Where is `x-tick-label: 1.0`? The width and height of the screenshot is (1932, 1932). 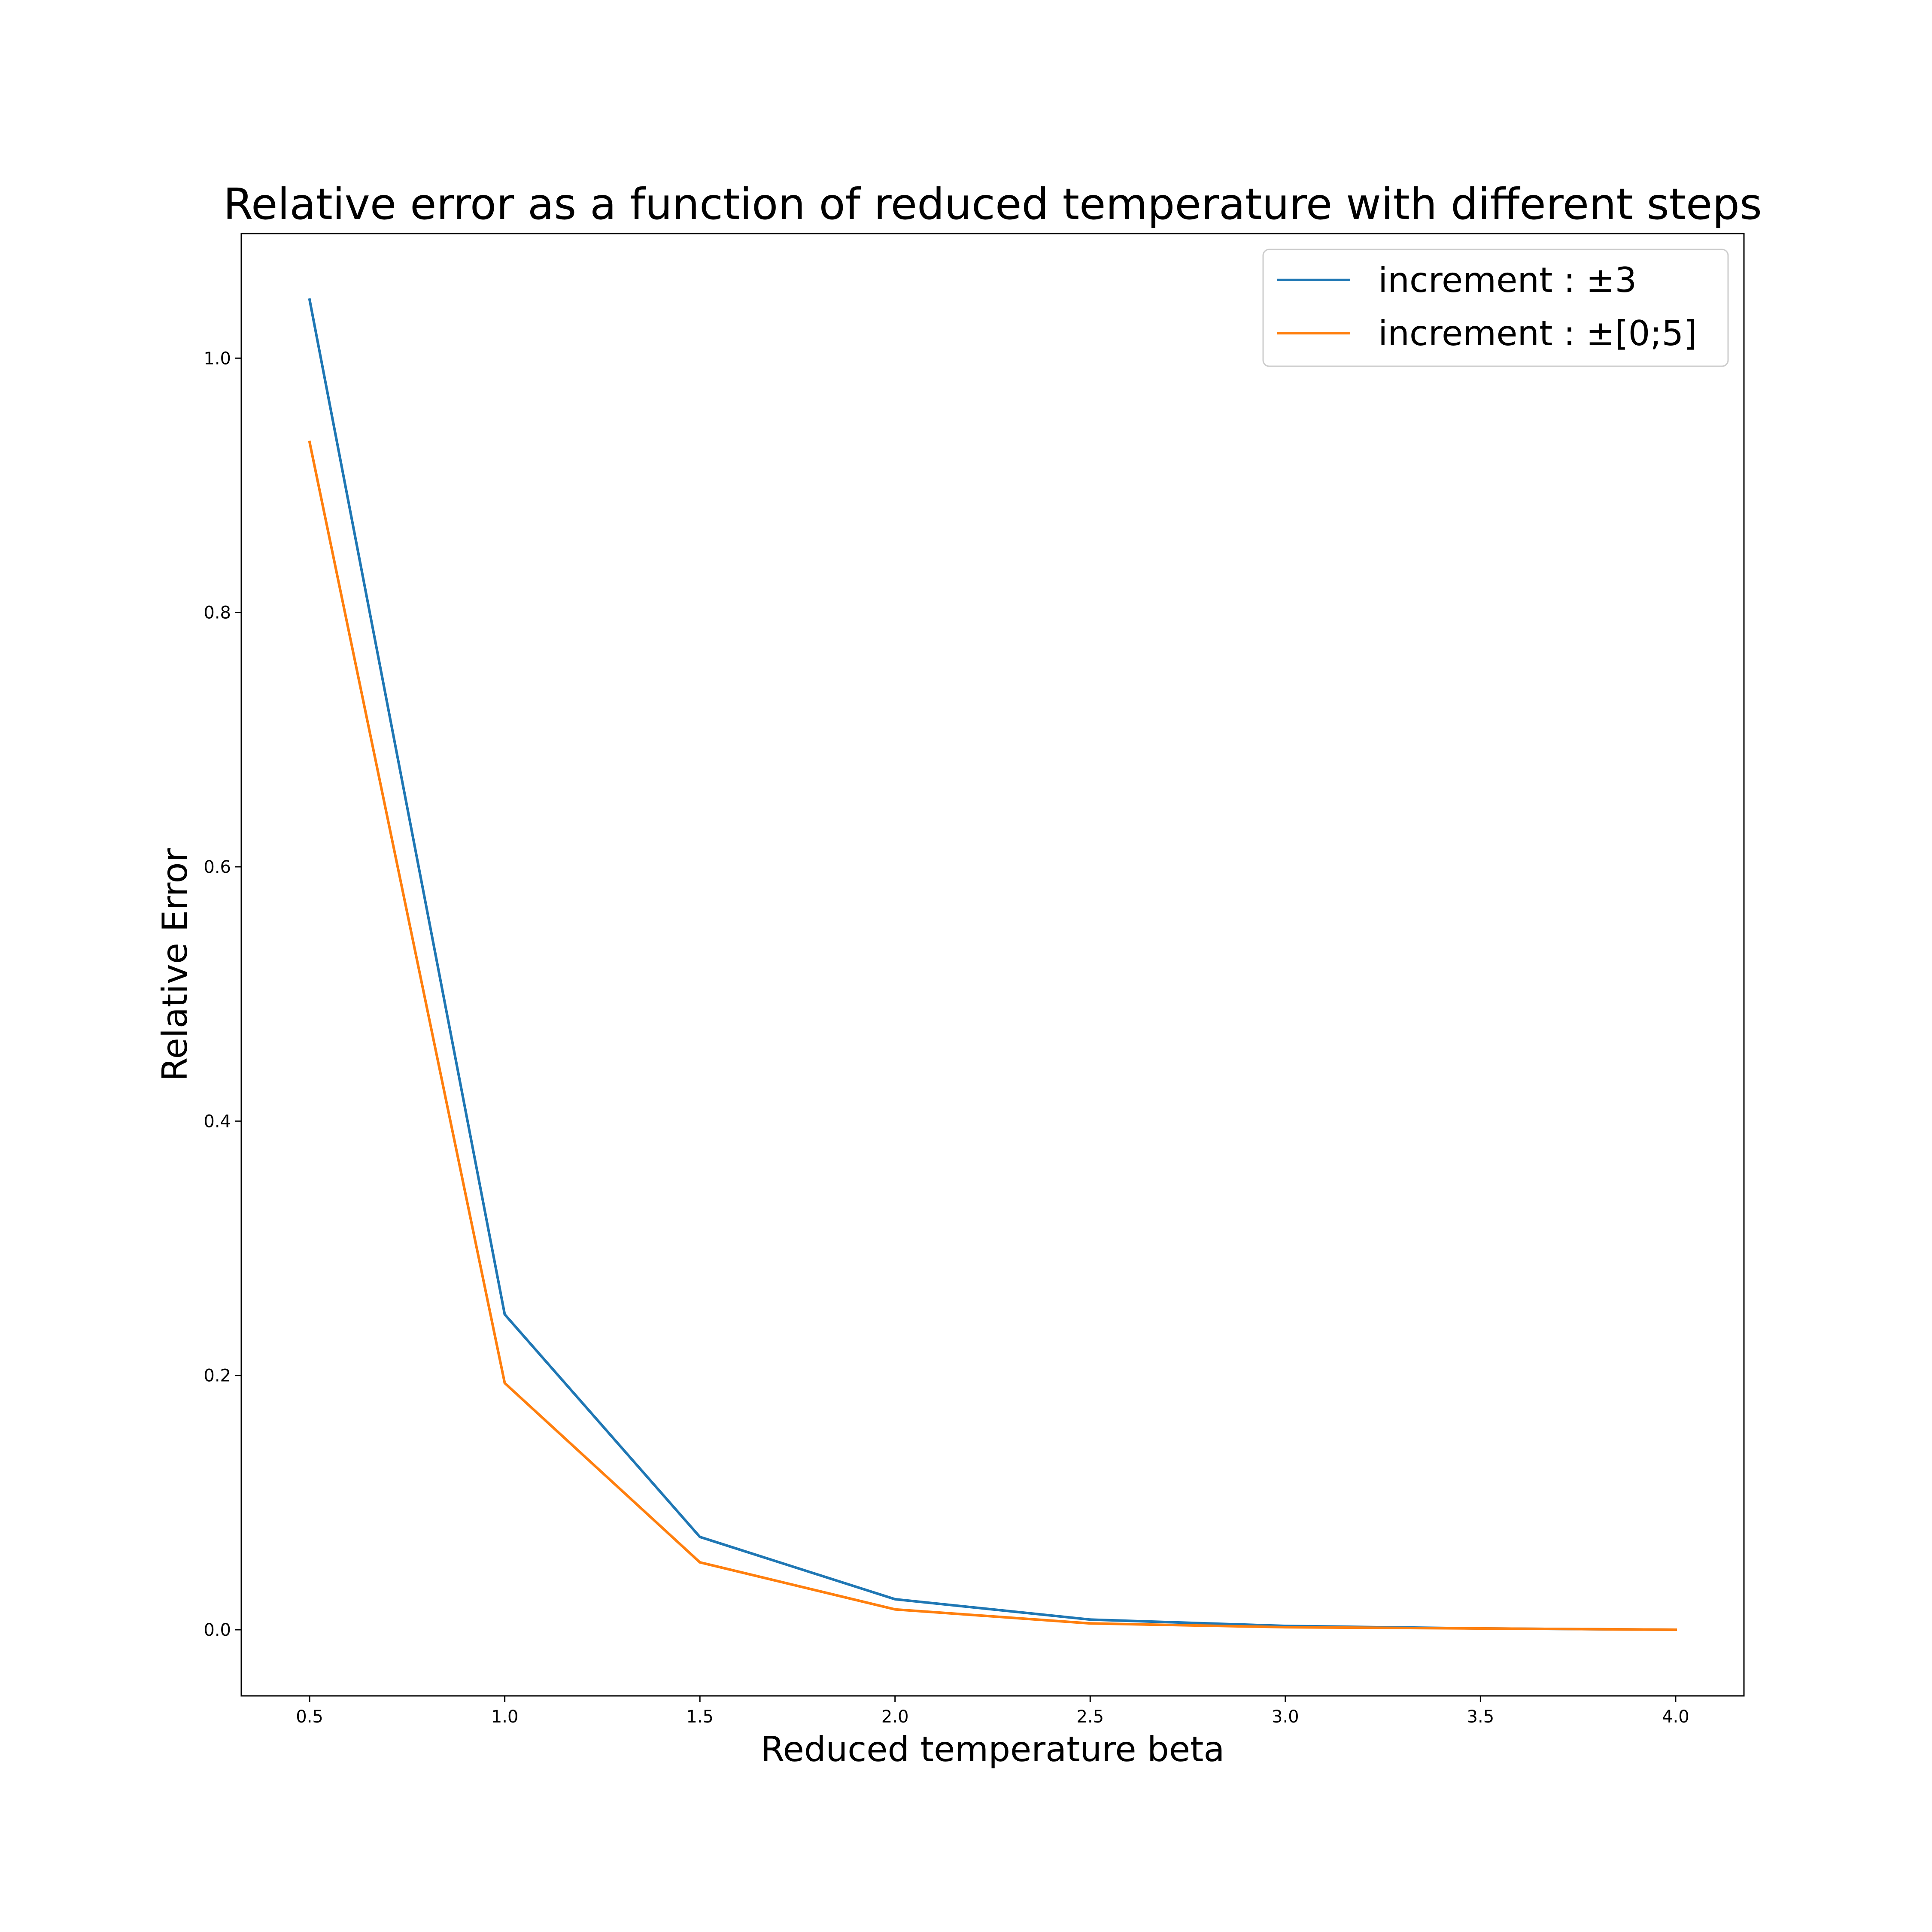 x-tick-label: 1.0 is located at coordinates (505, 1717).